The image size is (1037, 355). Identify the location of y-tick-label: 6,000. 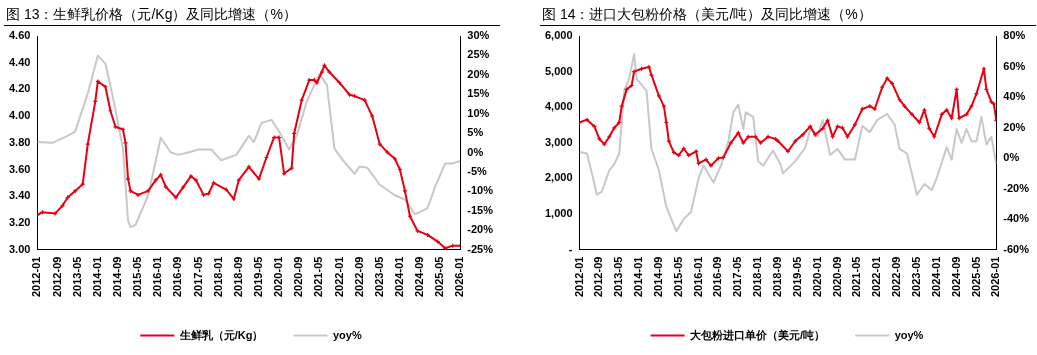
(559, 35).